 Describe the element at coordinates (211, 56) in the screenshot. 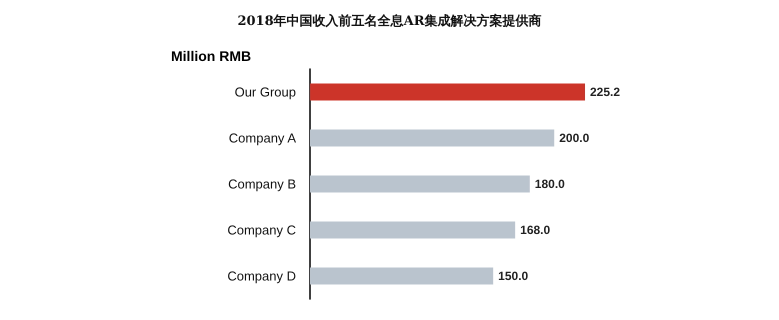

I see `x-axis-title: Million RMB` at that location.